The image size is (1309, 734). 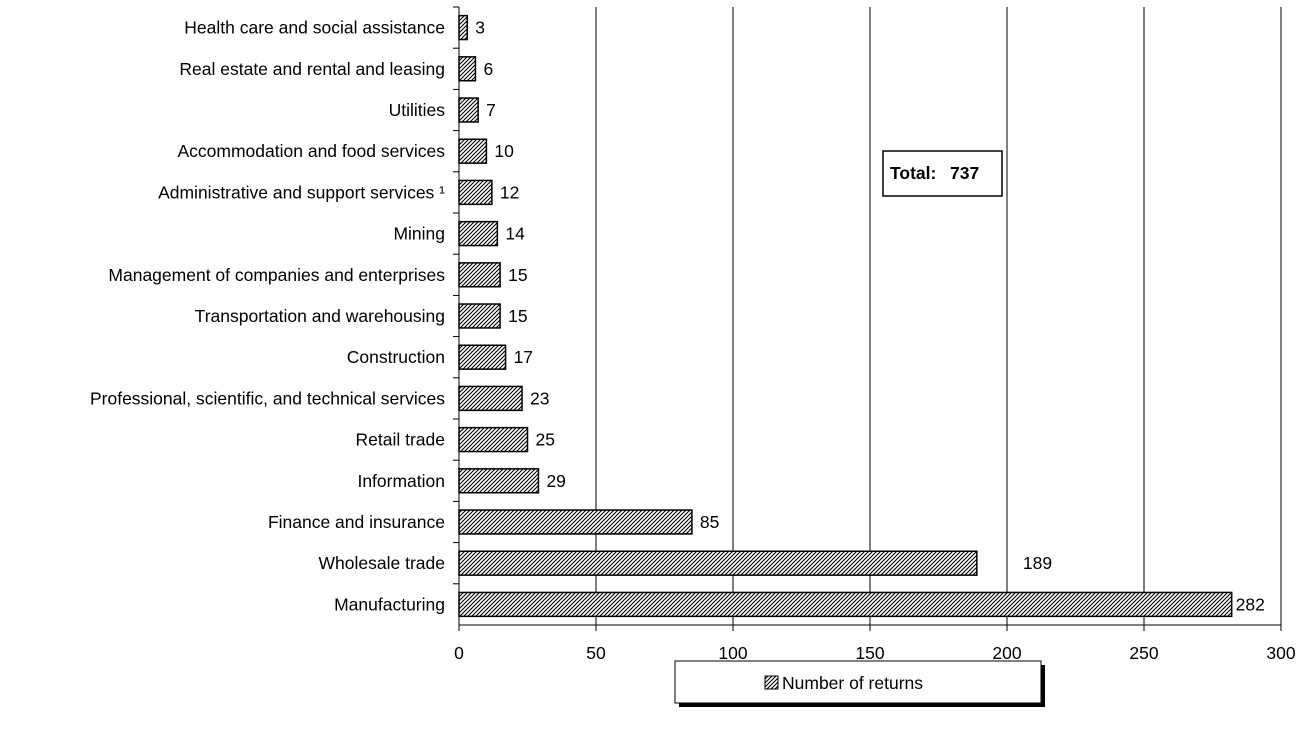 I want to click on value-label: 3, so click(x=480, y=28).